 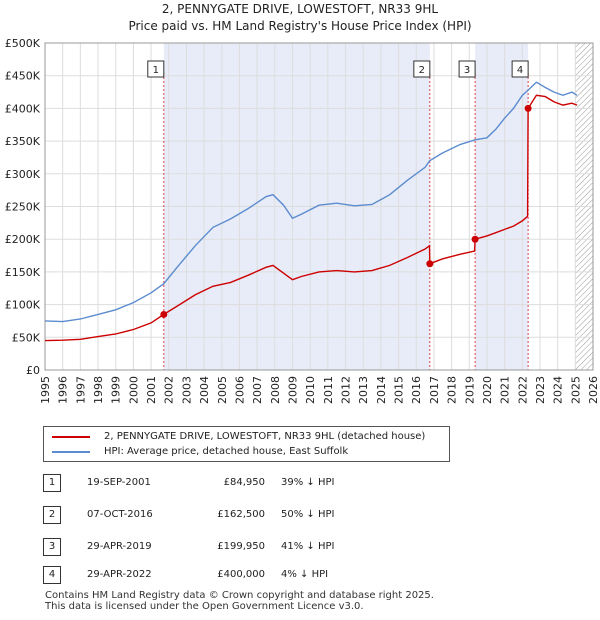 What do you see at coordinates (487, 390) in the screenshot?
I see `x-tick-label: 2020` at bounding box center [487, 390].